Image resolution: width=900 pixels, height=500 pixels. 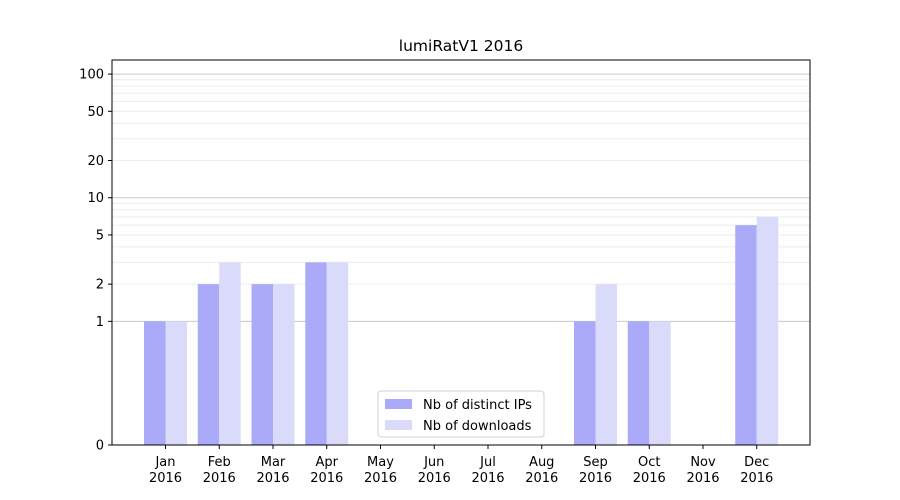 What do you see at coordinates (273, 462) in the screenshot?
I see `x-tick-label-month: Mar` at bounding box center [273, 462].